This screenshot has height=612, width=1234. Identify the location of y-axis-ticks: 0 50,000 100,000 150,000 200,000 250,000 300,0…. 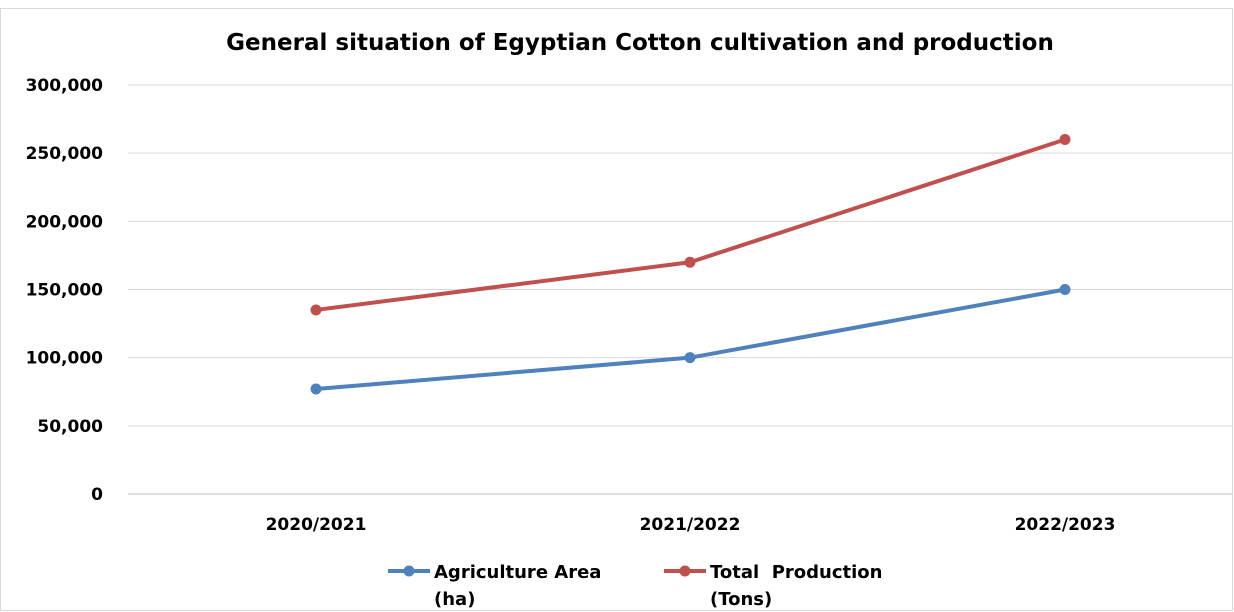
(65, 290).